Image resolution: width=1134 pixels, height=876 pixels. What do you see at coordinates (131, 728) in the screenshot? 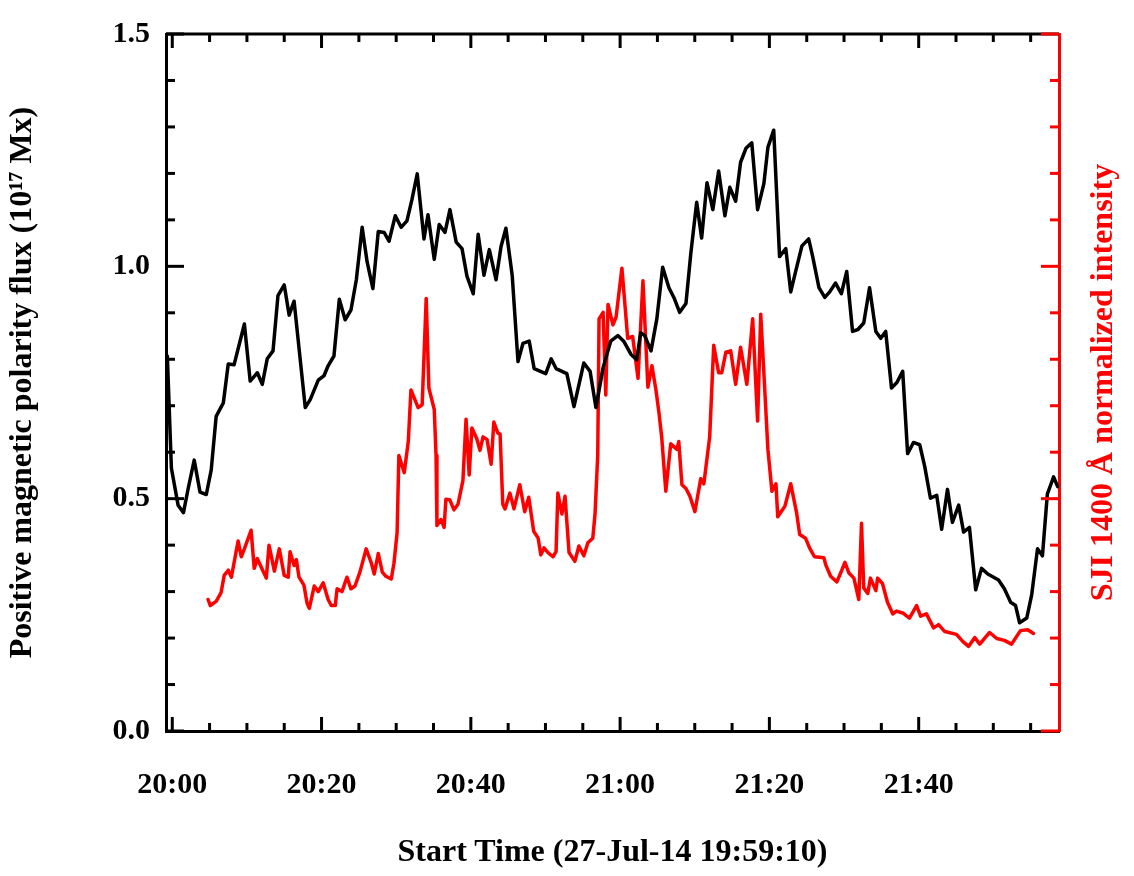
I see `y-tick-label: 0.0` at bounding box center [131, 728].